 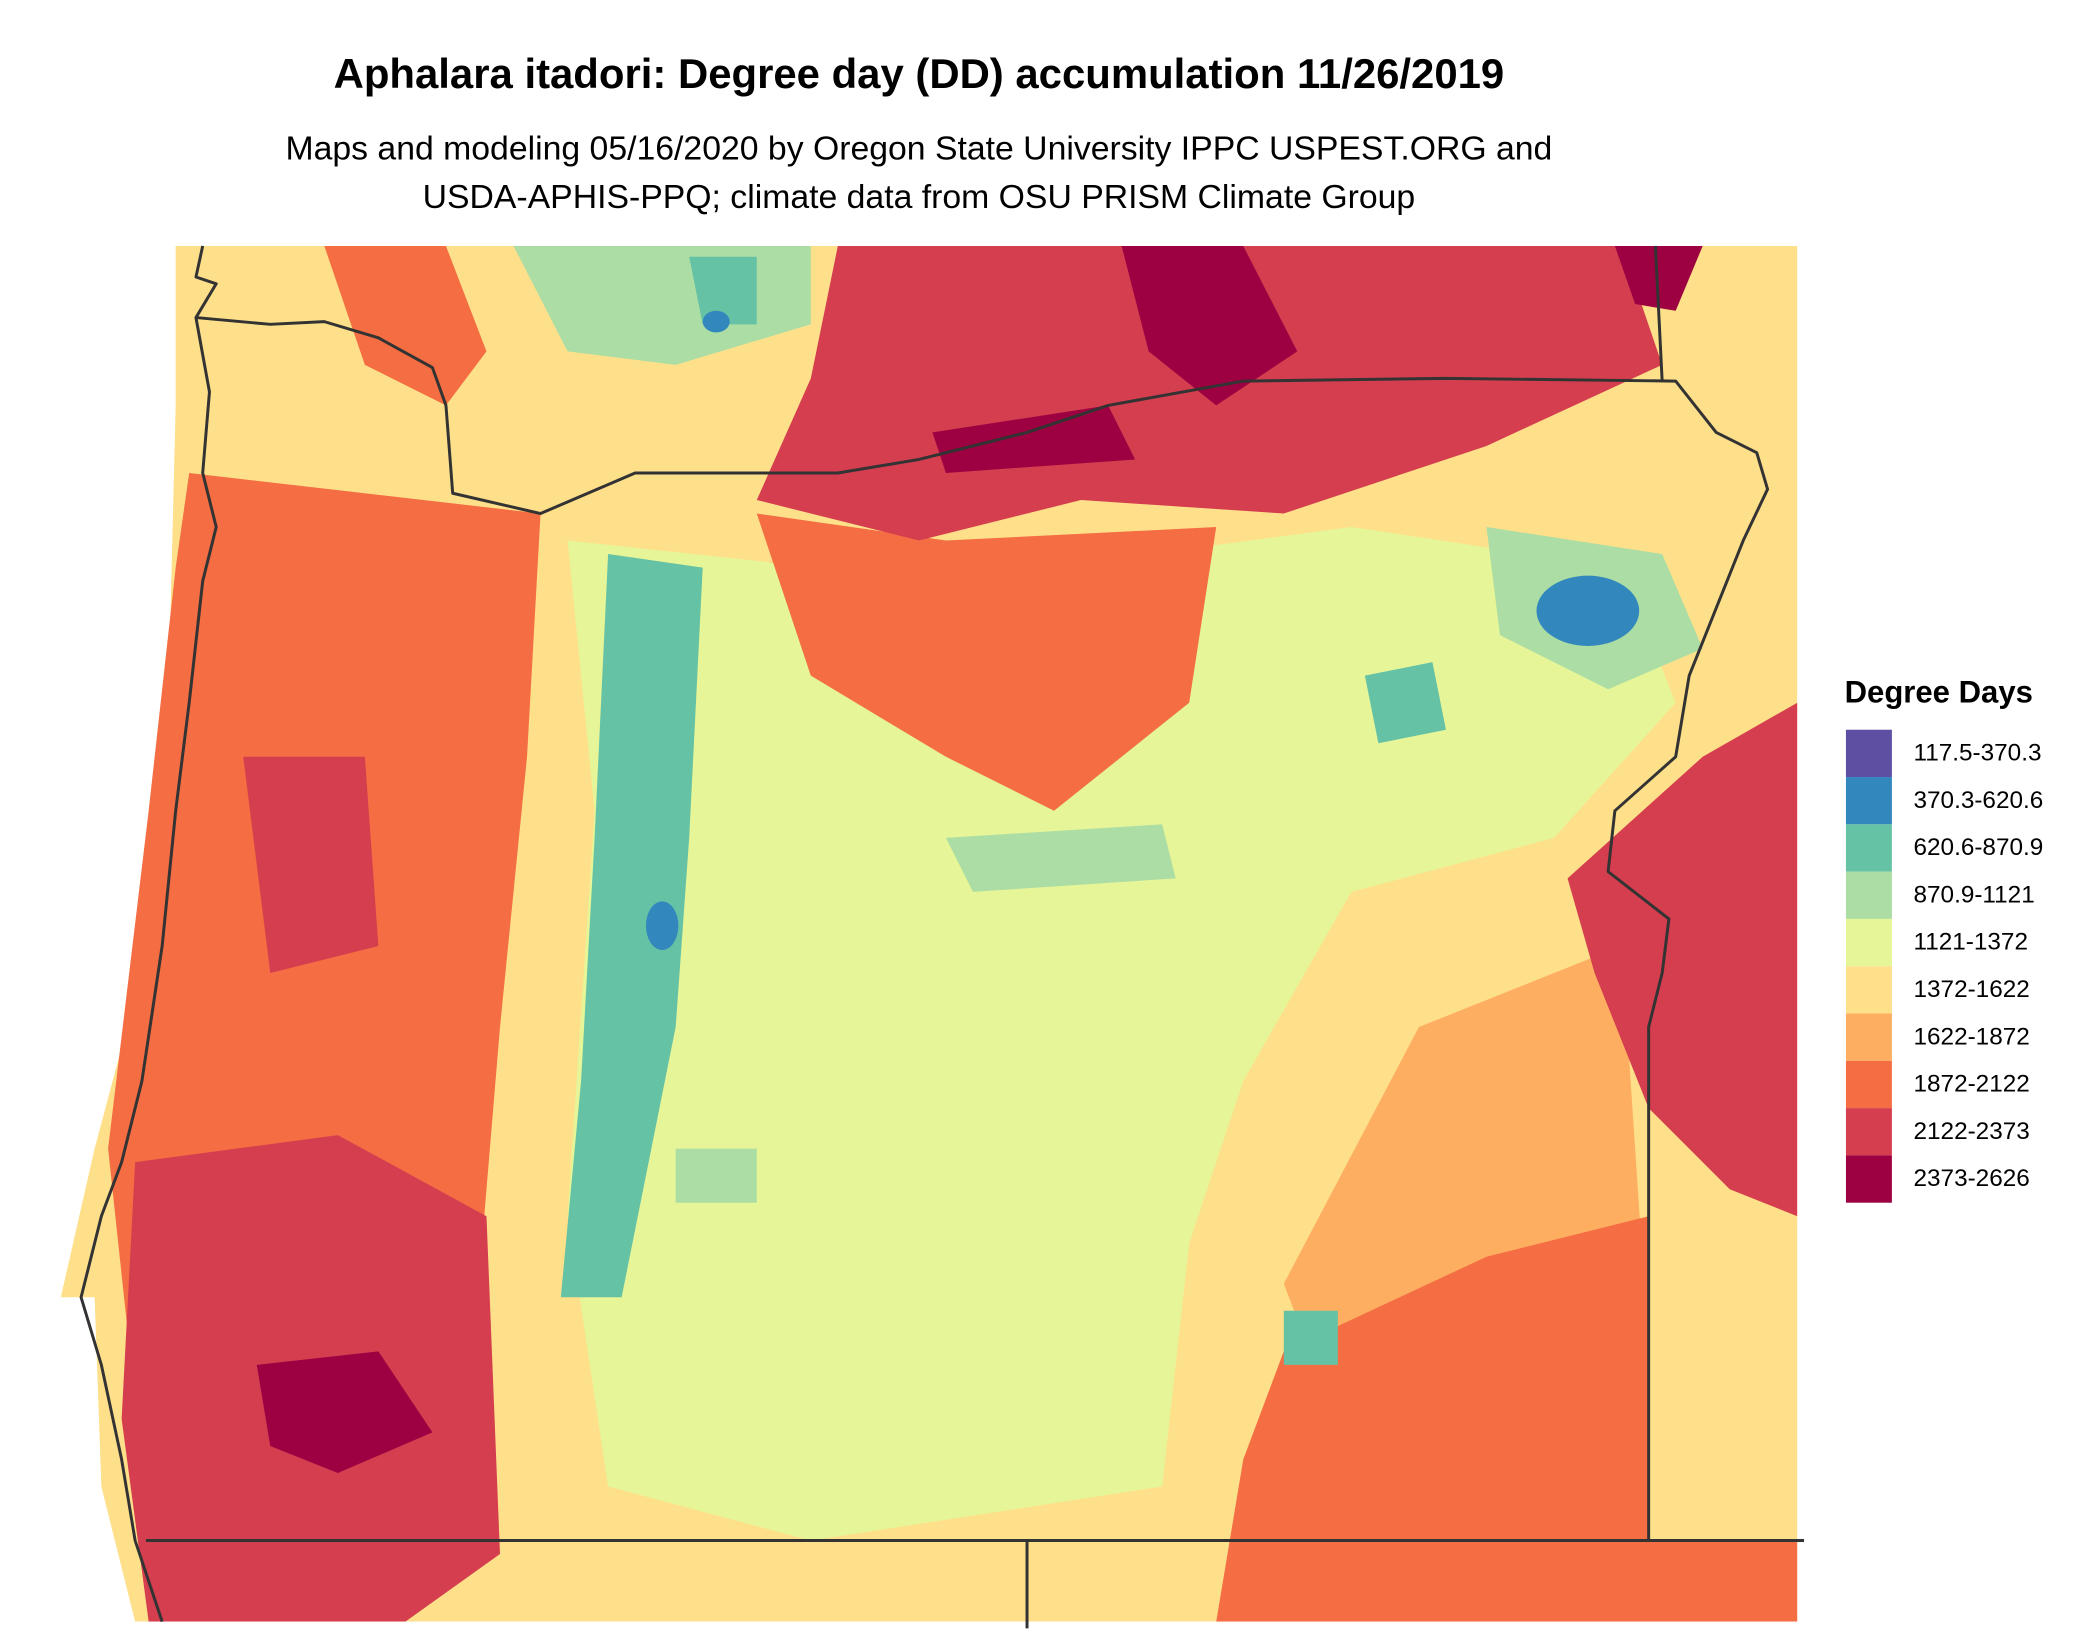 I want to click on legend-title: Degree Days, so click(x=1939, y=692).